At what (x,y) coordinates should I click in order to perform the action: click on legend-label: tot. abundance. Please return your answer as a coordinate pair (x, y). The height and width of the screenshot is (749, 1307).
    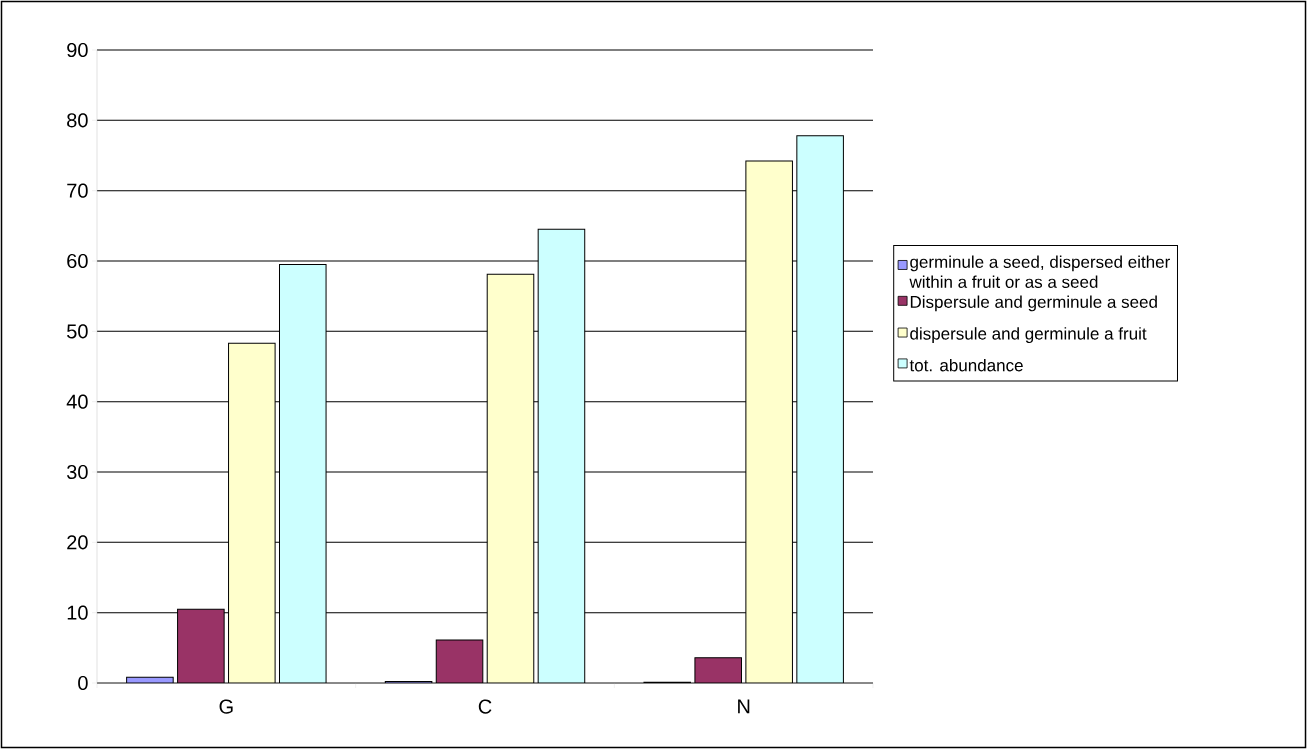
    Looking at the image, I should click on (966, 365).